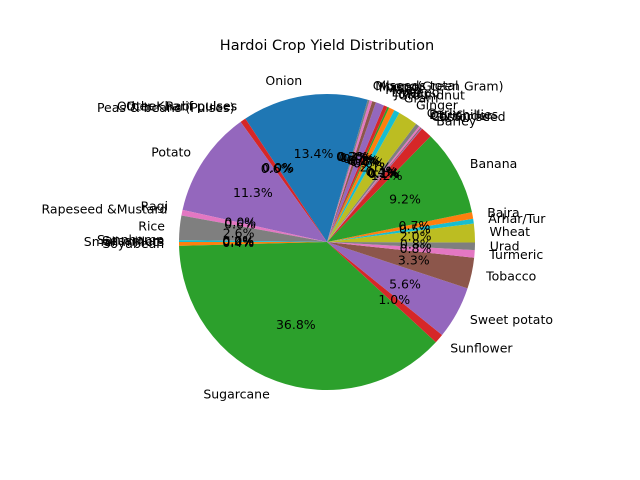 This screenshot has height=480, width=640. I want to click on slice-label-linseed: Linseed, so click(416, 92).